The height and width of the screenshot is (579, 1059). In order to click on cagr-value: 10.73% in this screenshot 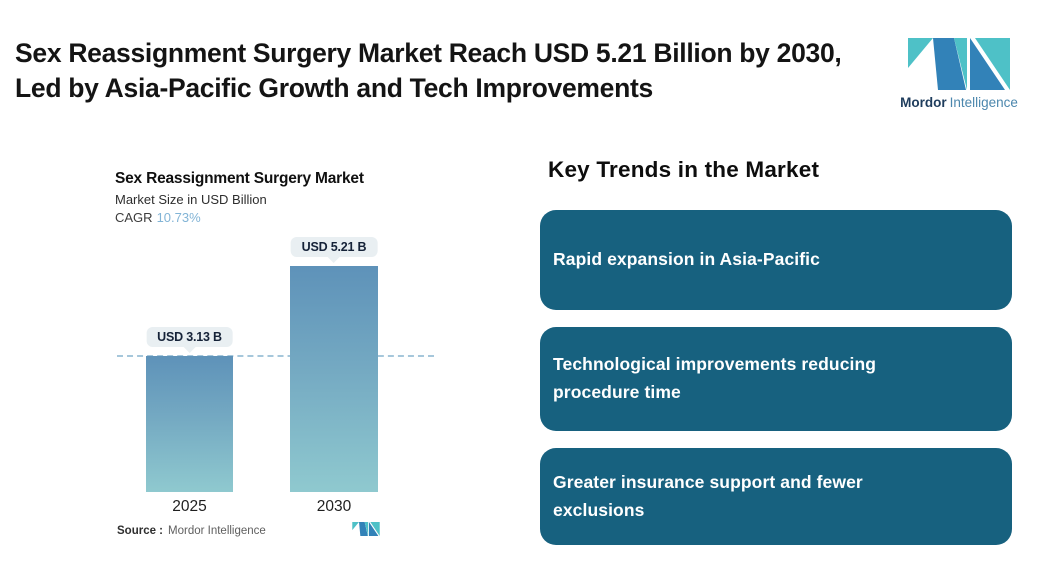, I will do `click(178, 217)`.